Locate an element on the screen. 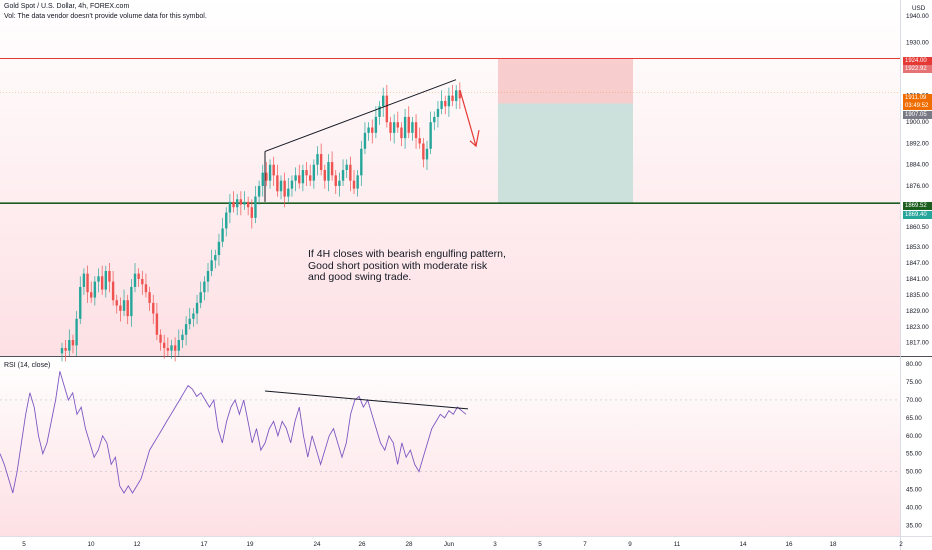  rsi-tick-label: 65.00 is located at coordinates (914, 418).